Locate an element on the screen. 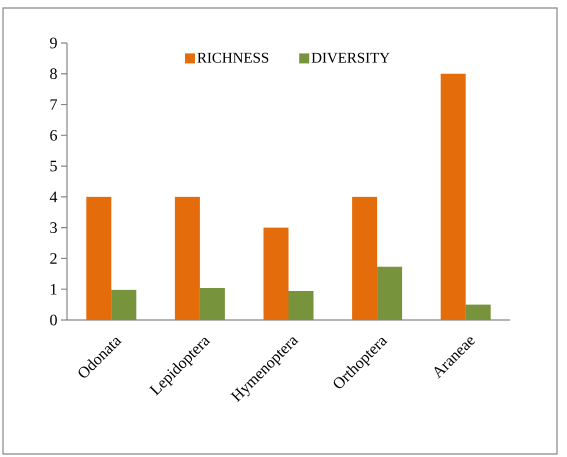  y-tick-label: 7 is located at coordinates (54, 104).